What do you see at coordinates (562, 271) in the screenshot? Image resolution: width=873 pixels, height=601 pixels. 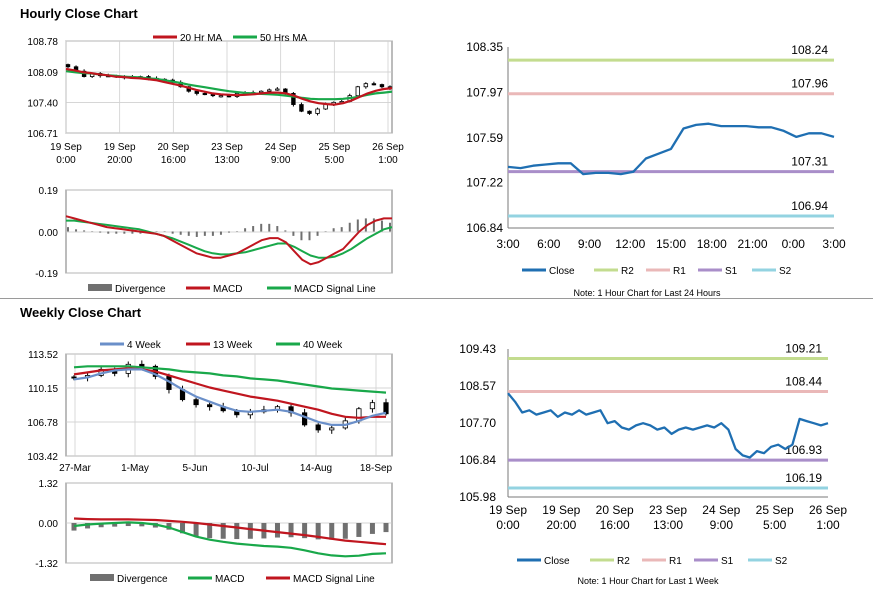 I see `hourly-pivot-legend-close-label: Close` at bounding box center [562, 271].